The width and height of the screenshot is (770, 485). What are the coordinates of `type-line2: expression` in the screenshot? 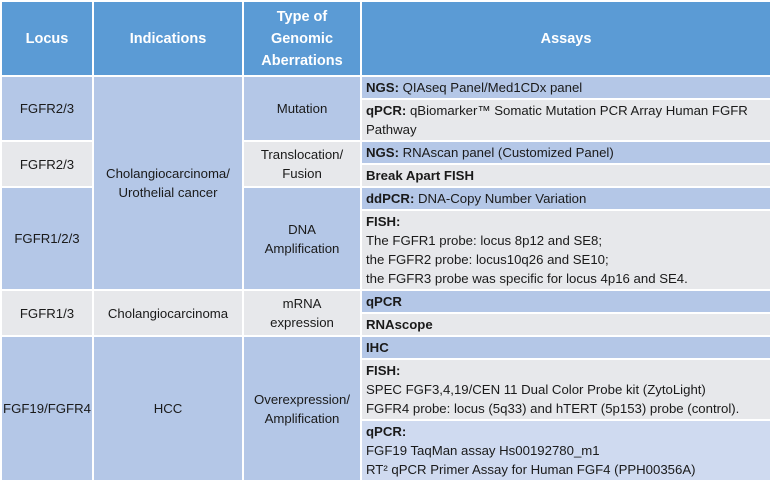 It's located at (302, 322).